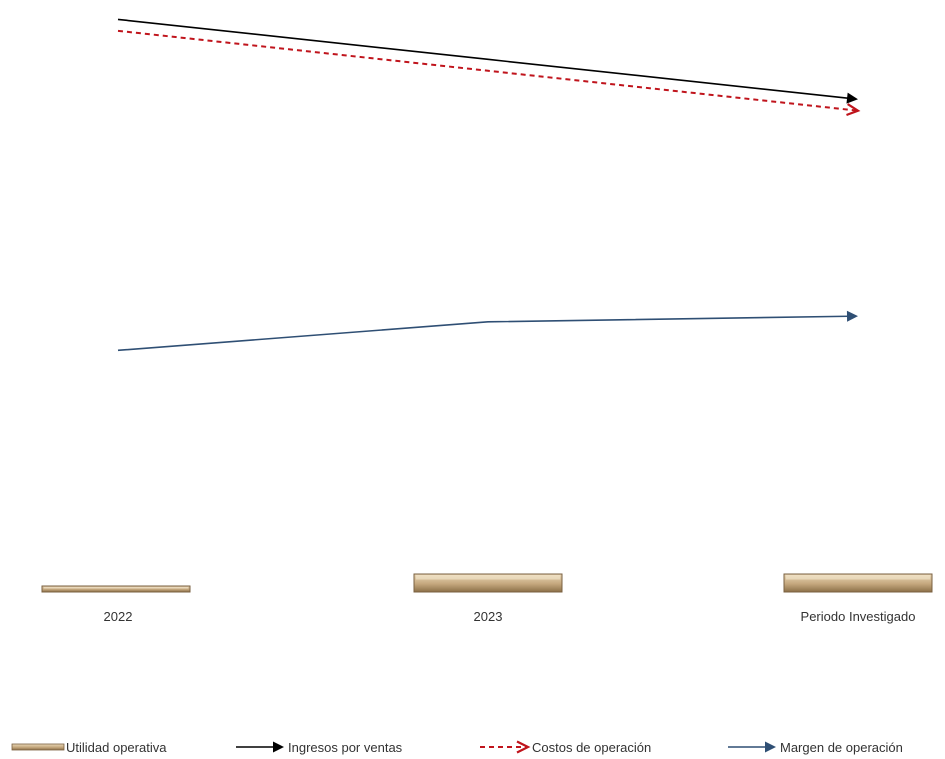 This screenshot has height=759, width=945. Describe the element at coordinates (853, 110) in the screenshot. I see `costos-de-operacion-arrowhead` at that location.